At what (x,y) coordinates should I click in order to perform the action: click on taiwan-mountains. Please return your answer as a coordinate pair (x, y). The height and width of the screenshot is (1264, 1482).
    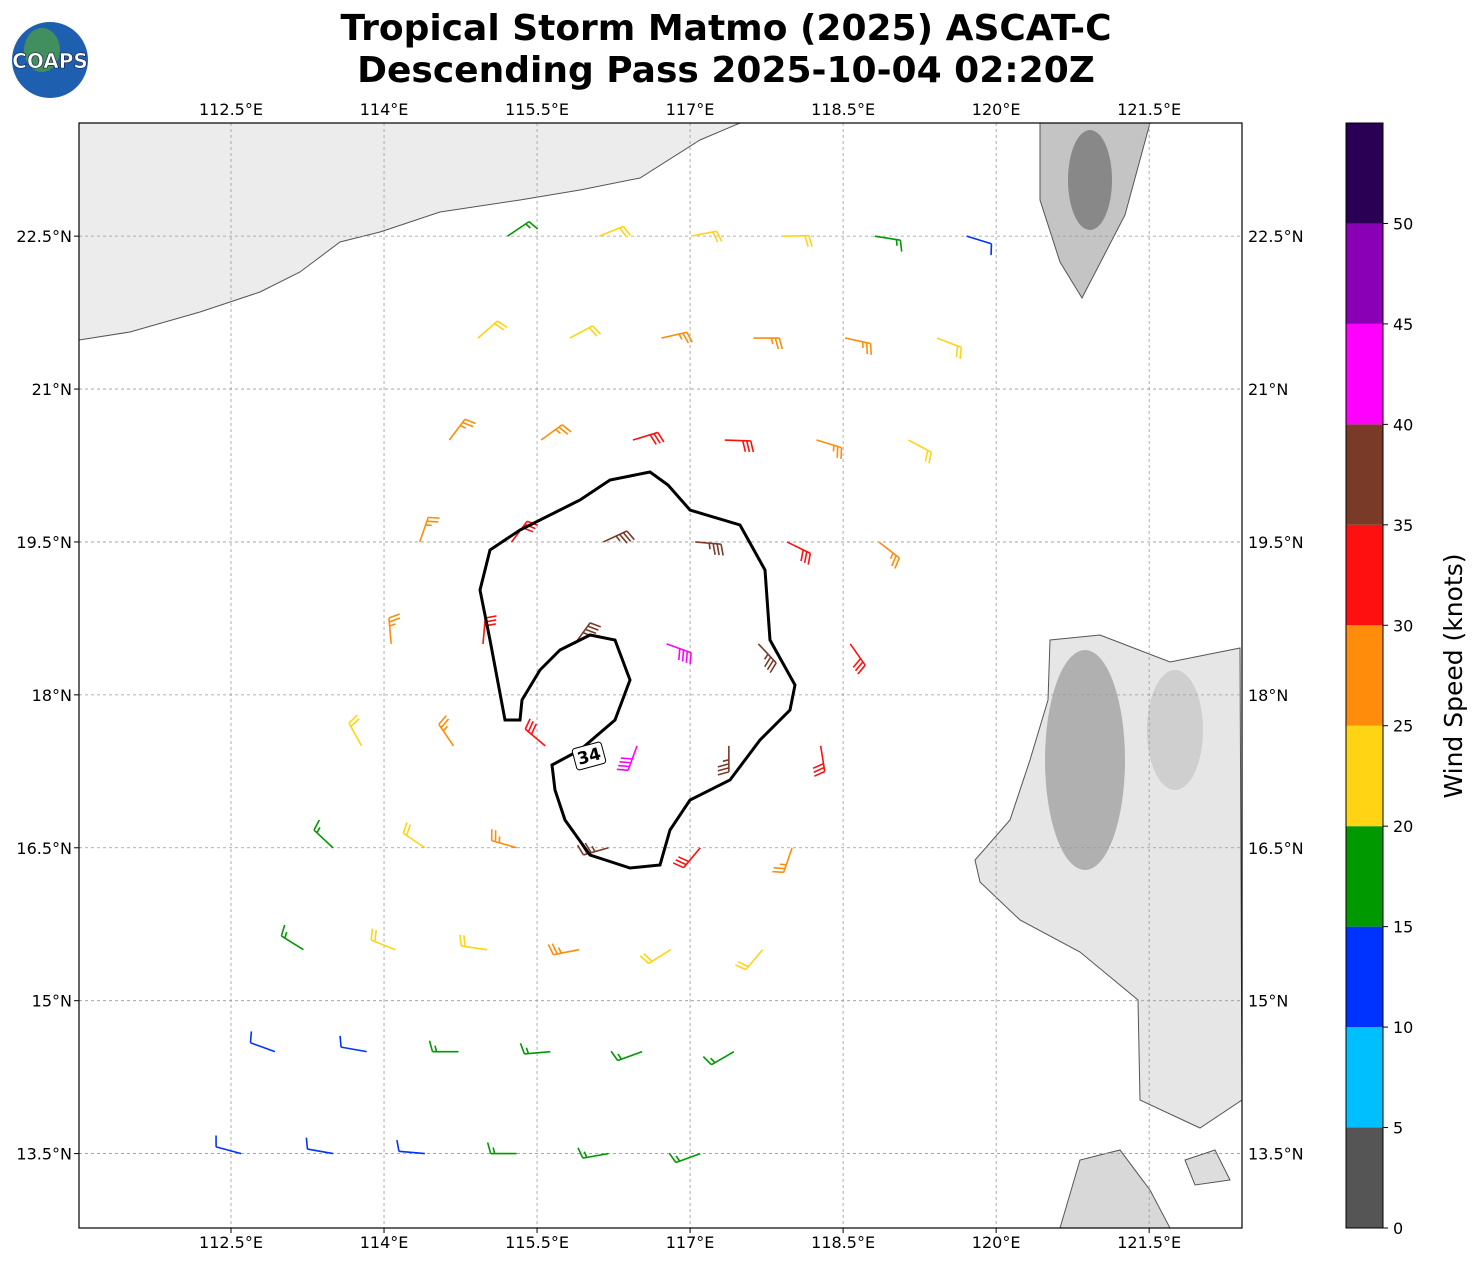
    Looking at the image, I should click on (1090, 180).